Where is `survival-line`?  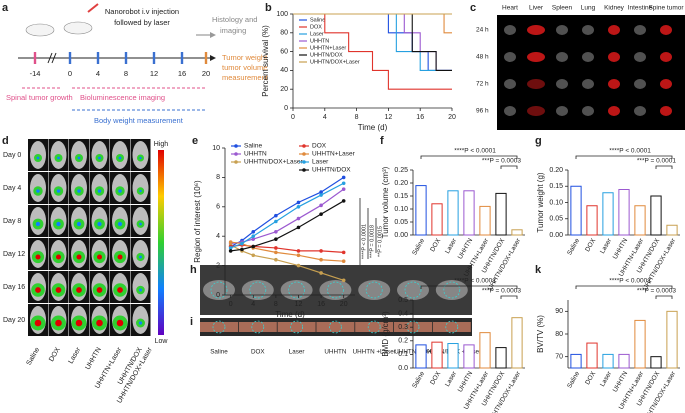 survival-line is located at coordinates (372, 51).